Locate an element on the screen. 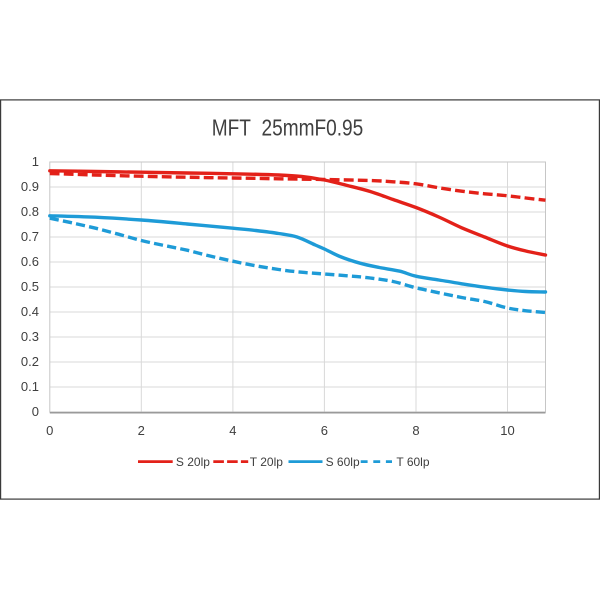 This screenshot has height=600, width=600. svg-text: 4 is located at coordinates (232, 430).